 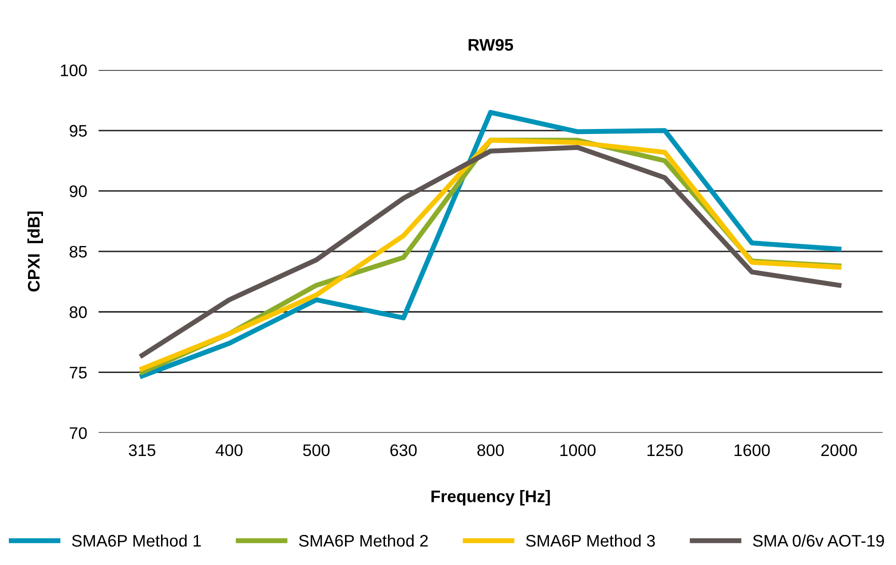 I want to click on y-tick-label: 95, so click(x=78, y=130).